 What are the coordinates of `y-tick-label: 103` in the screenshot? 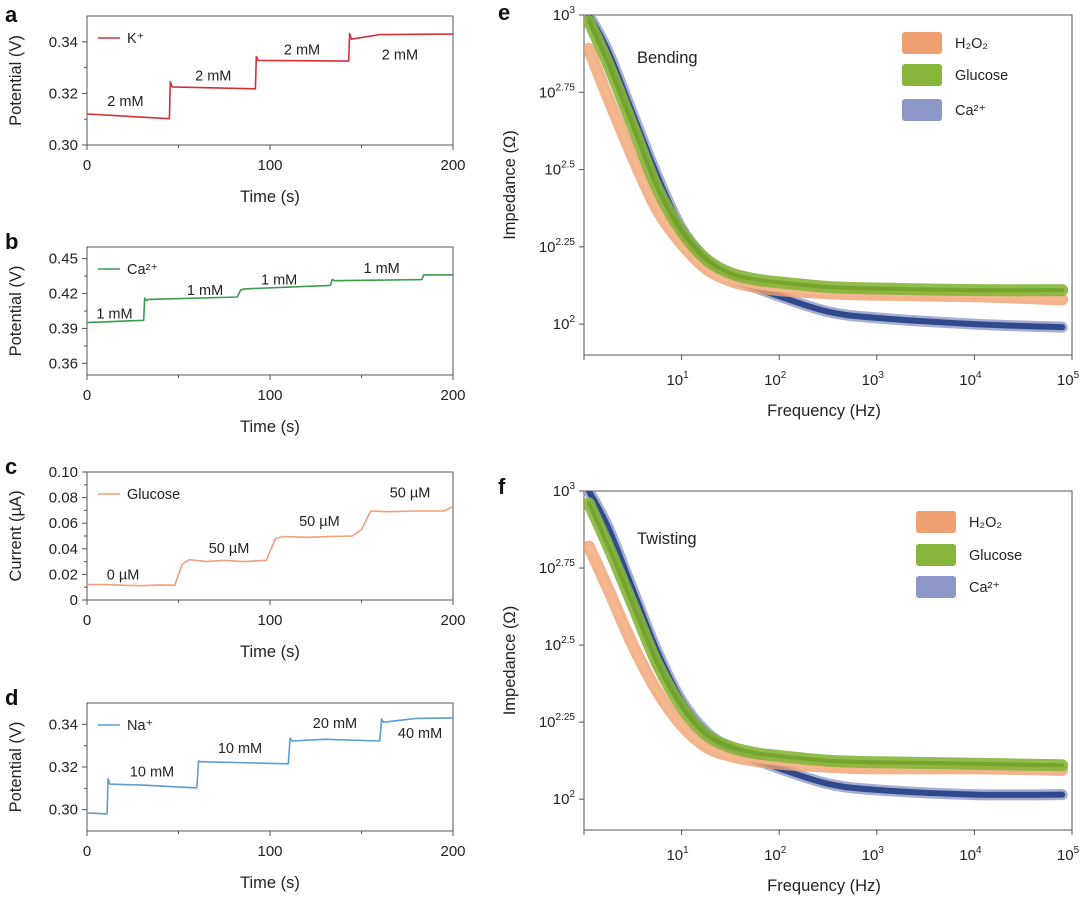 It's located at (564, 14).